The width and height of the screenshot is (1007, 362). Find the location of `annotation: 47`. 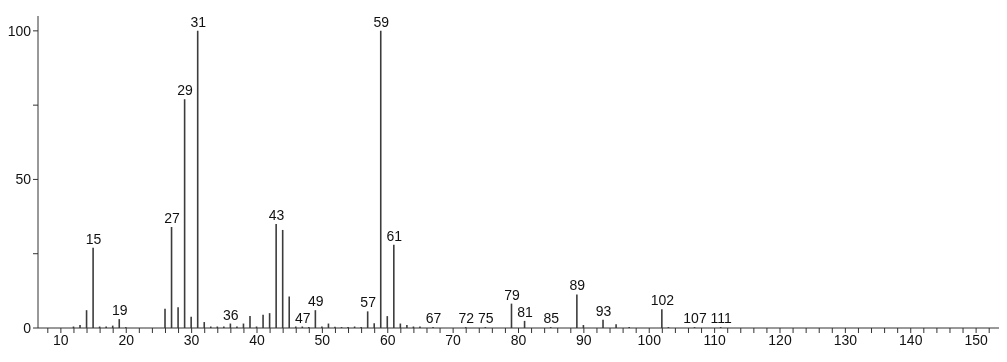

annotation: 47 is located at coordinates (302, 317).